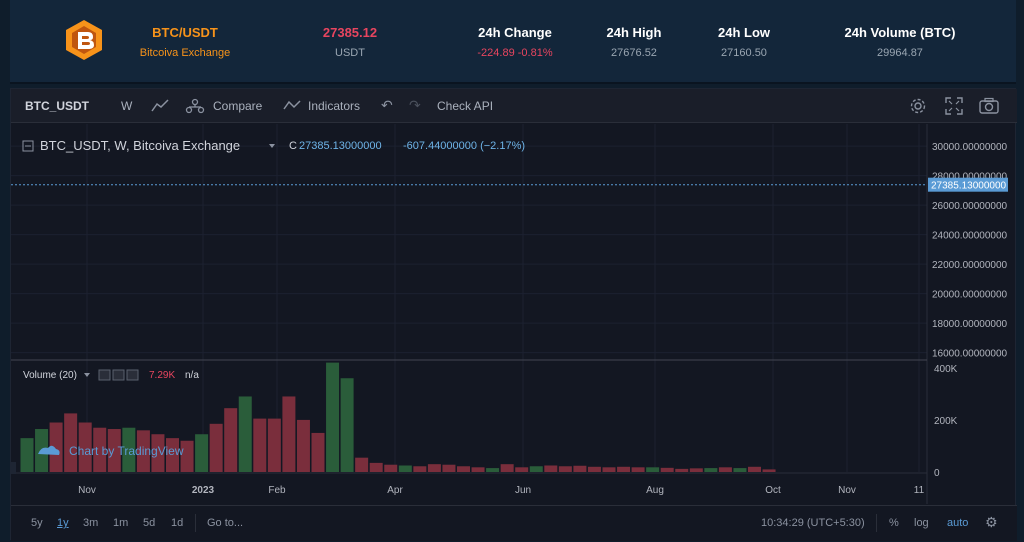  I want to click on x-tick-label: 11, so click(919, 490).